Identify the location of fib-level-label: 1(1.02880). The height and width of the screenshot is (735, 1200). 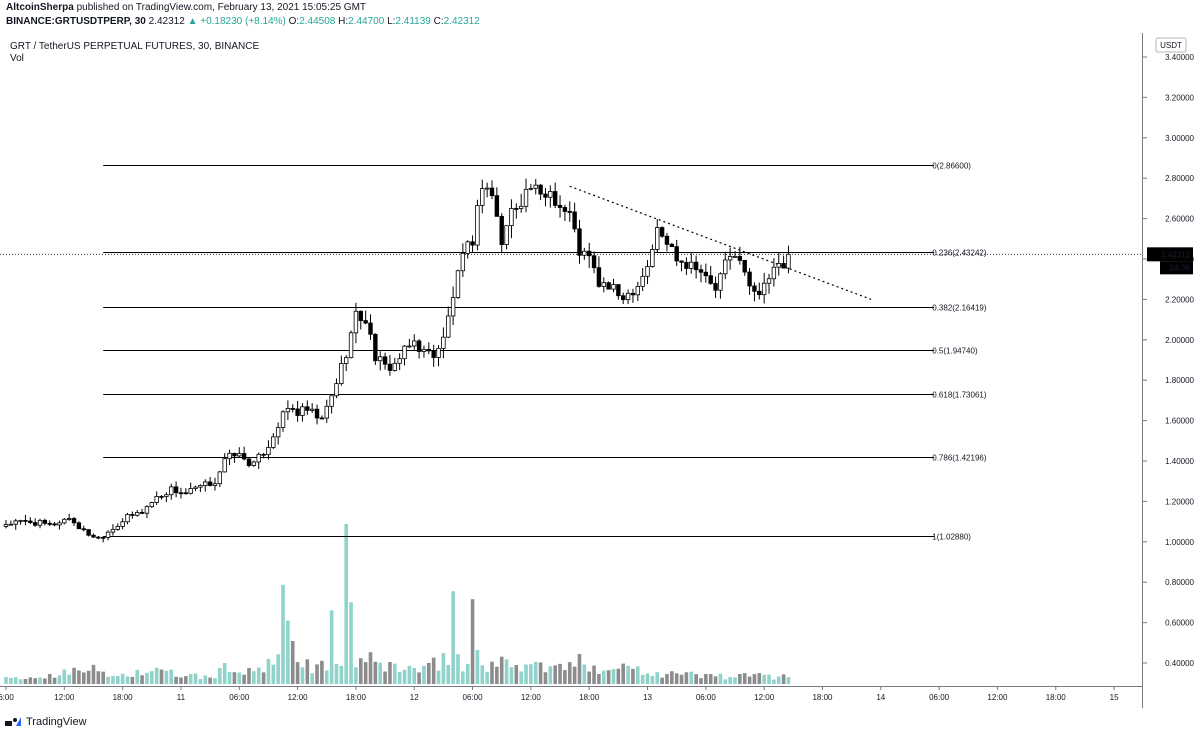
(951, 537).